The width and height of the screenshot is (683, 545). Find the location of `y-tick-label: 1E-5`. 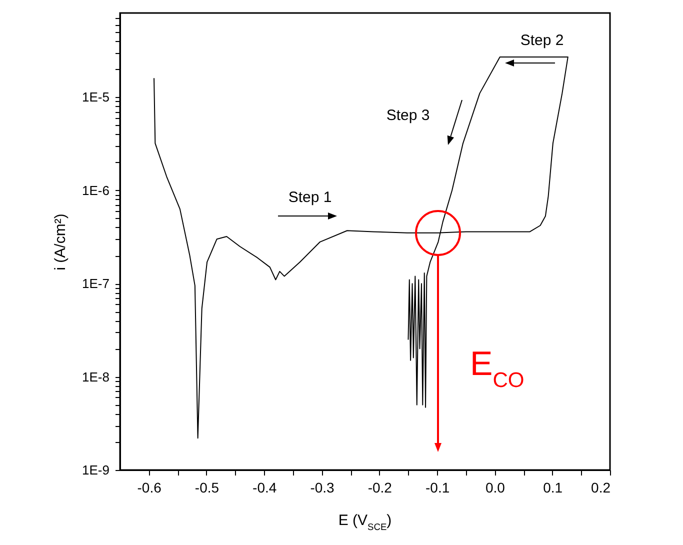

y-tick-label: 1E-5 is located at coordinates (96, 97).